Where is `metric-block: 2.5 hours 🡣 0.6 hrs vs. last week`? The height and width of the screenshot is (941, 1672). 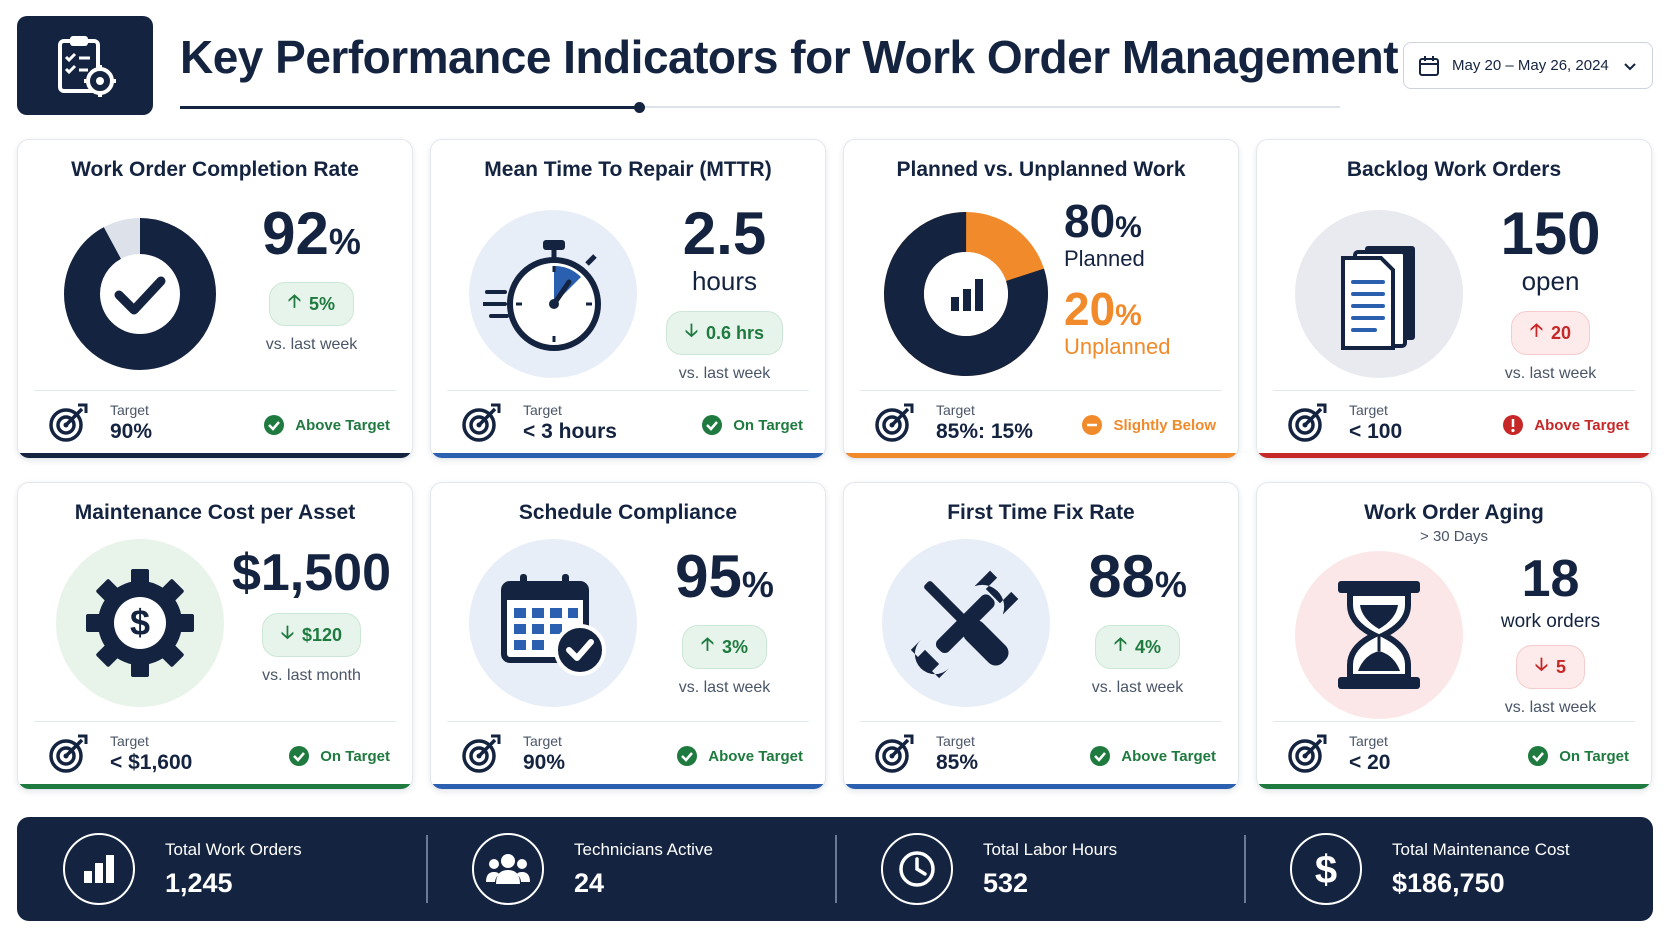 metric-block: 2.5 hours 🡣 0.6 hrs vs. last week is located at coordinates (724, 293).